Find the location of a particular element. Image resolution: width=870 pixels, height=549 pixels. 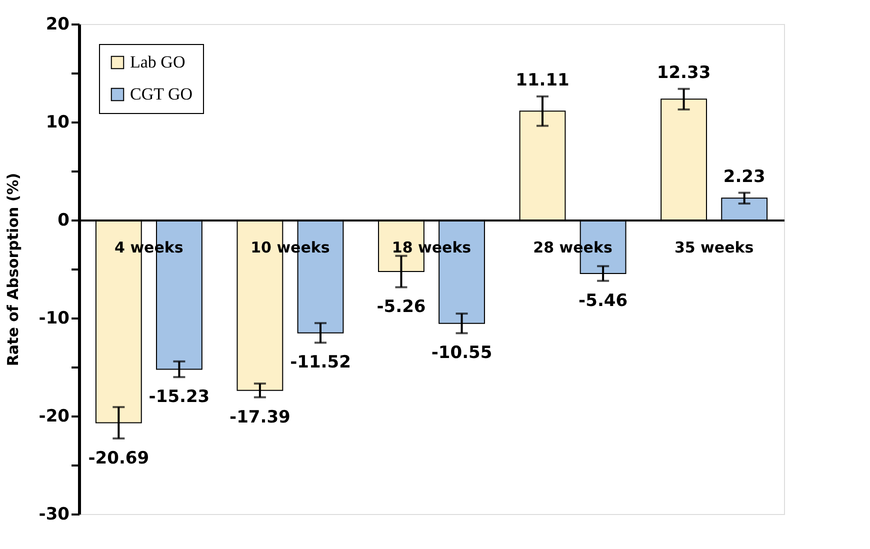

x-tick-label: 35 weeks is located at coordinates (714, 247).